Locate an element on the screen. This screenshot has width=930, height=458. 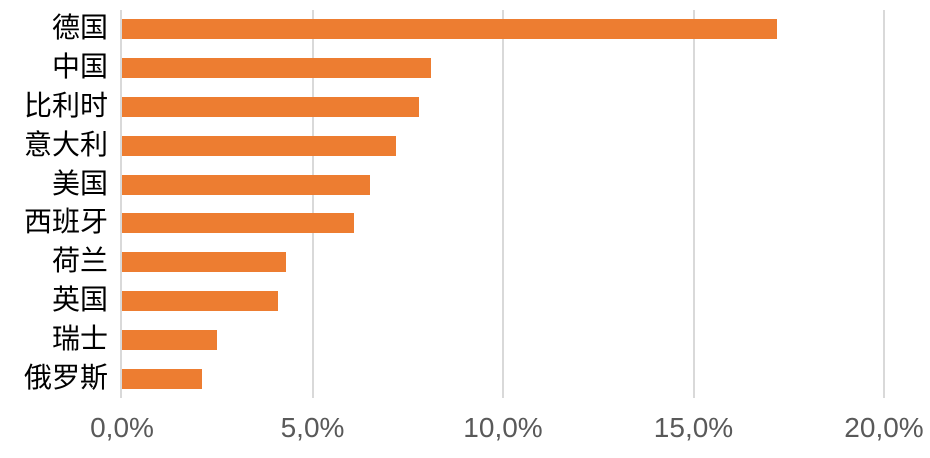
x-tick-label: 20,0% is located at coordinates (884, 427).